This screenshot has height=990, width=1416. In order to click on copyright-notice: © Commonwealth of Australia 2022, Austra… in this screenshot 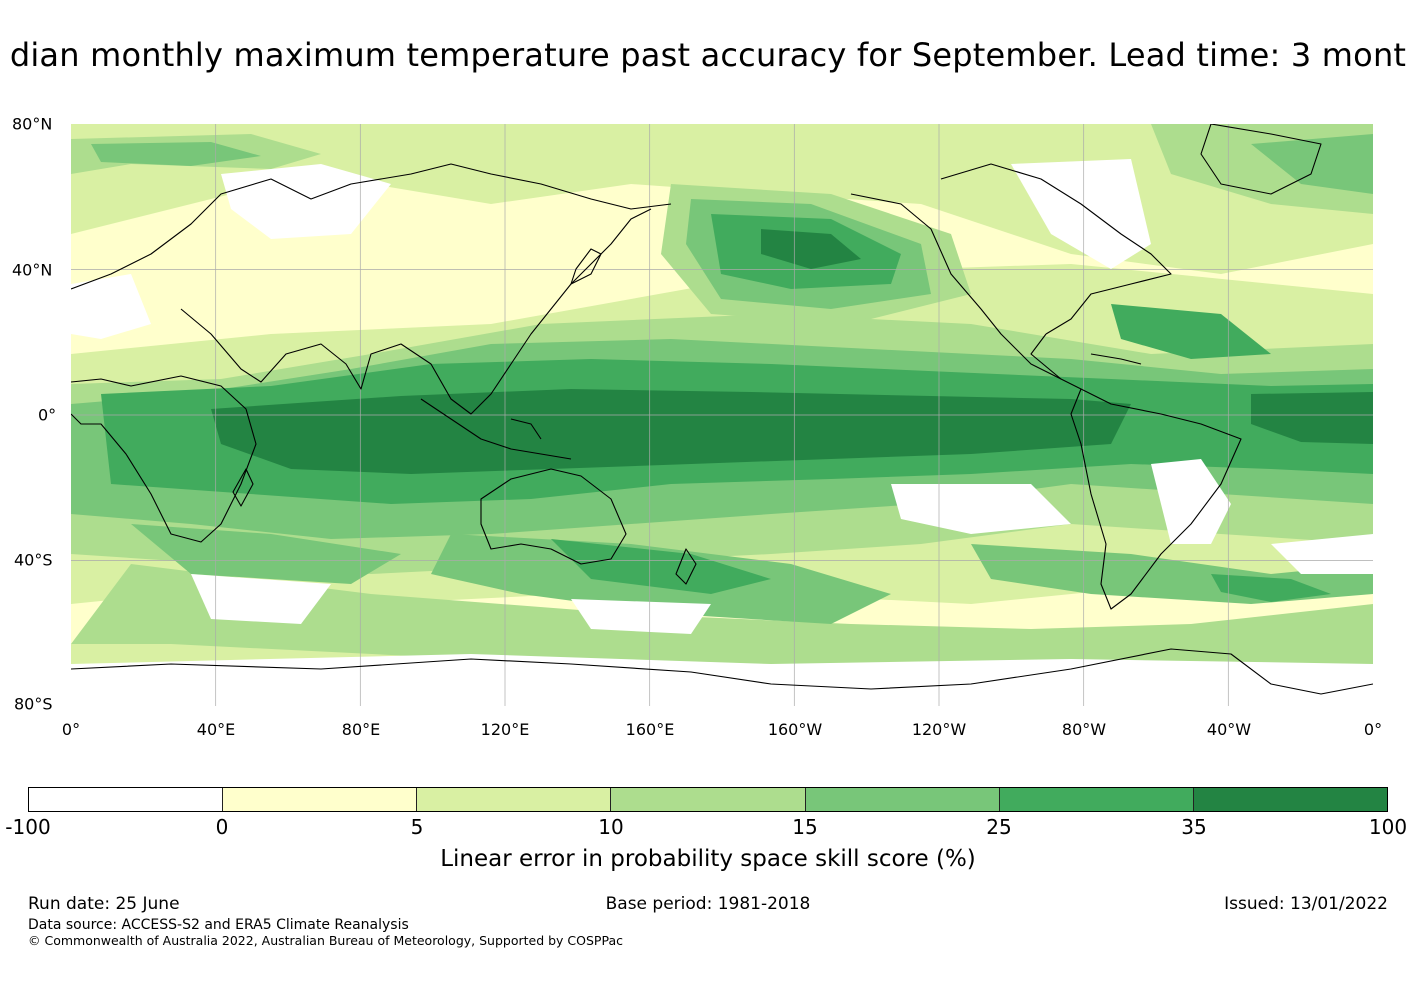, I will do `click(325, 940)`.